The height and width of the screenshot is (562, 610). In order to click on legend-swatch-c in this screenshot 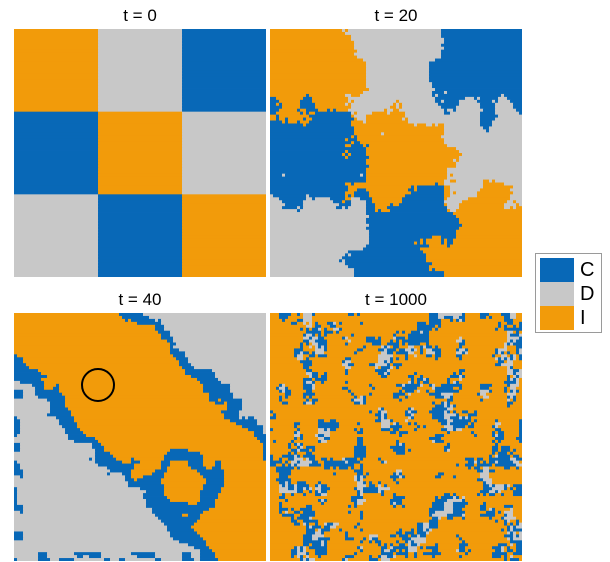, I will do `click(557, 270)`.